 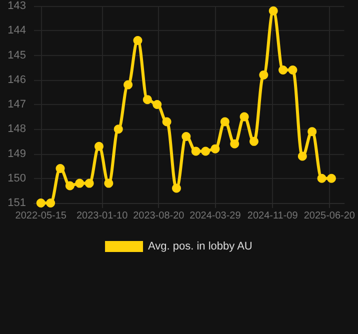 What do you see at coordinates (17, 80) in the screenshot?
I see `y-tick-label: 146` at bounding box center [17, 80].